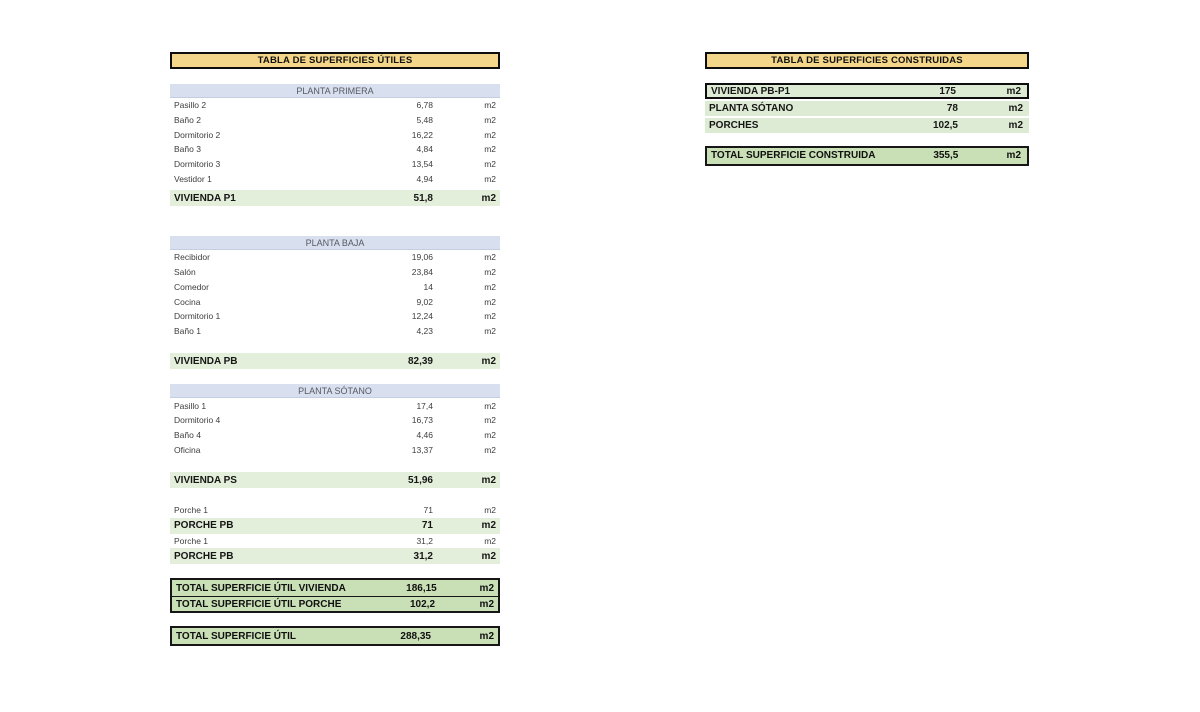 This screenshot has height=712, width=1200. Describe the element at coordinates (259, 604) in the screenshot. I see `row-label: TOTAL SUPERFICIE ÚTIL PORCHE` at that location.